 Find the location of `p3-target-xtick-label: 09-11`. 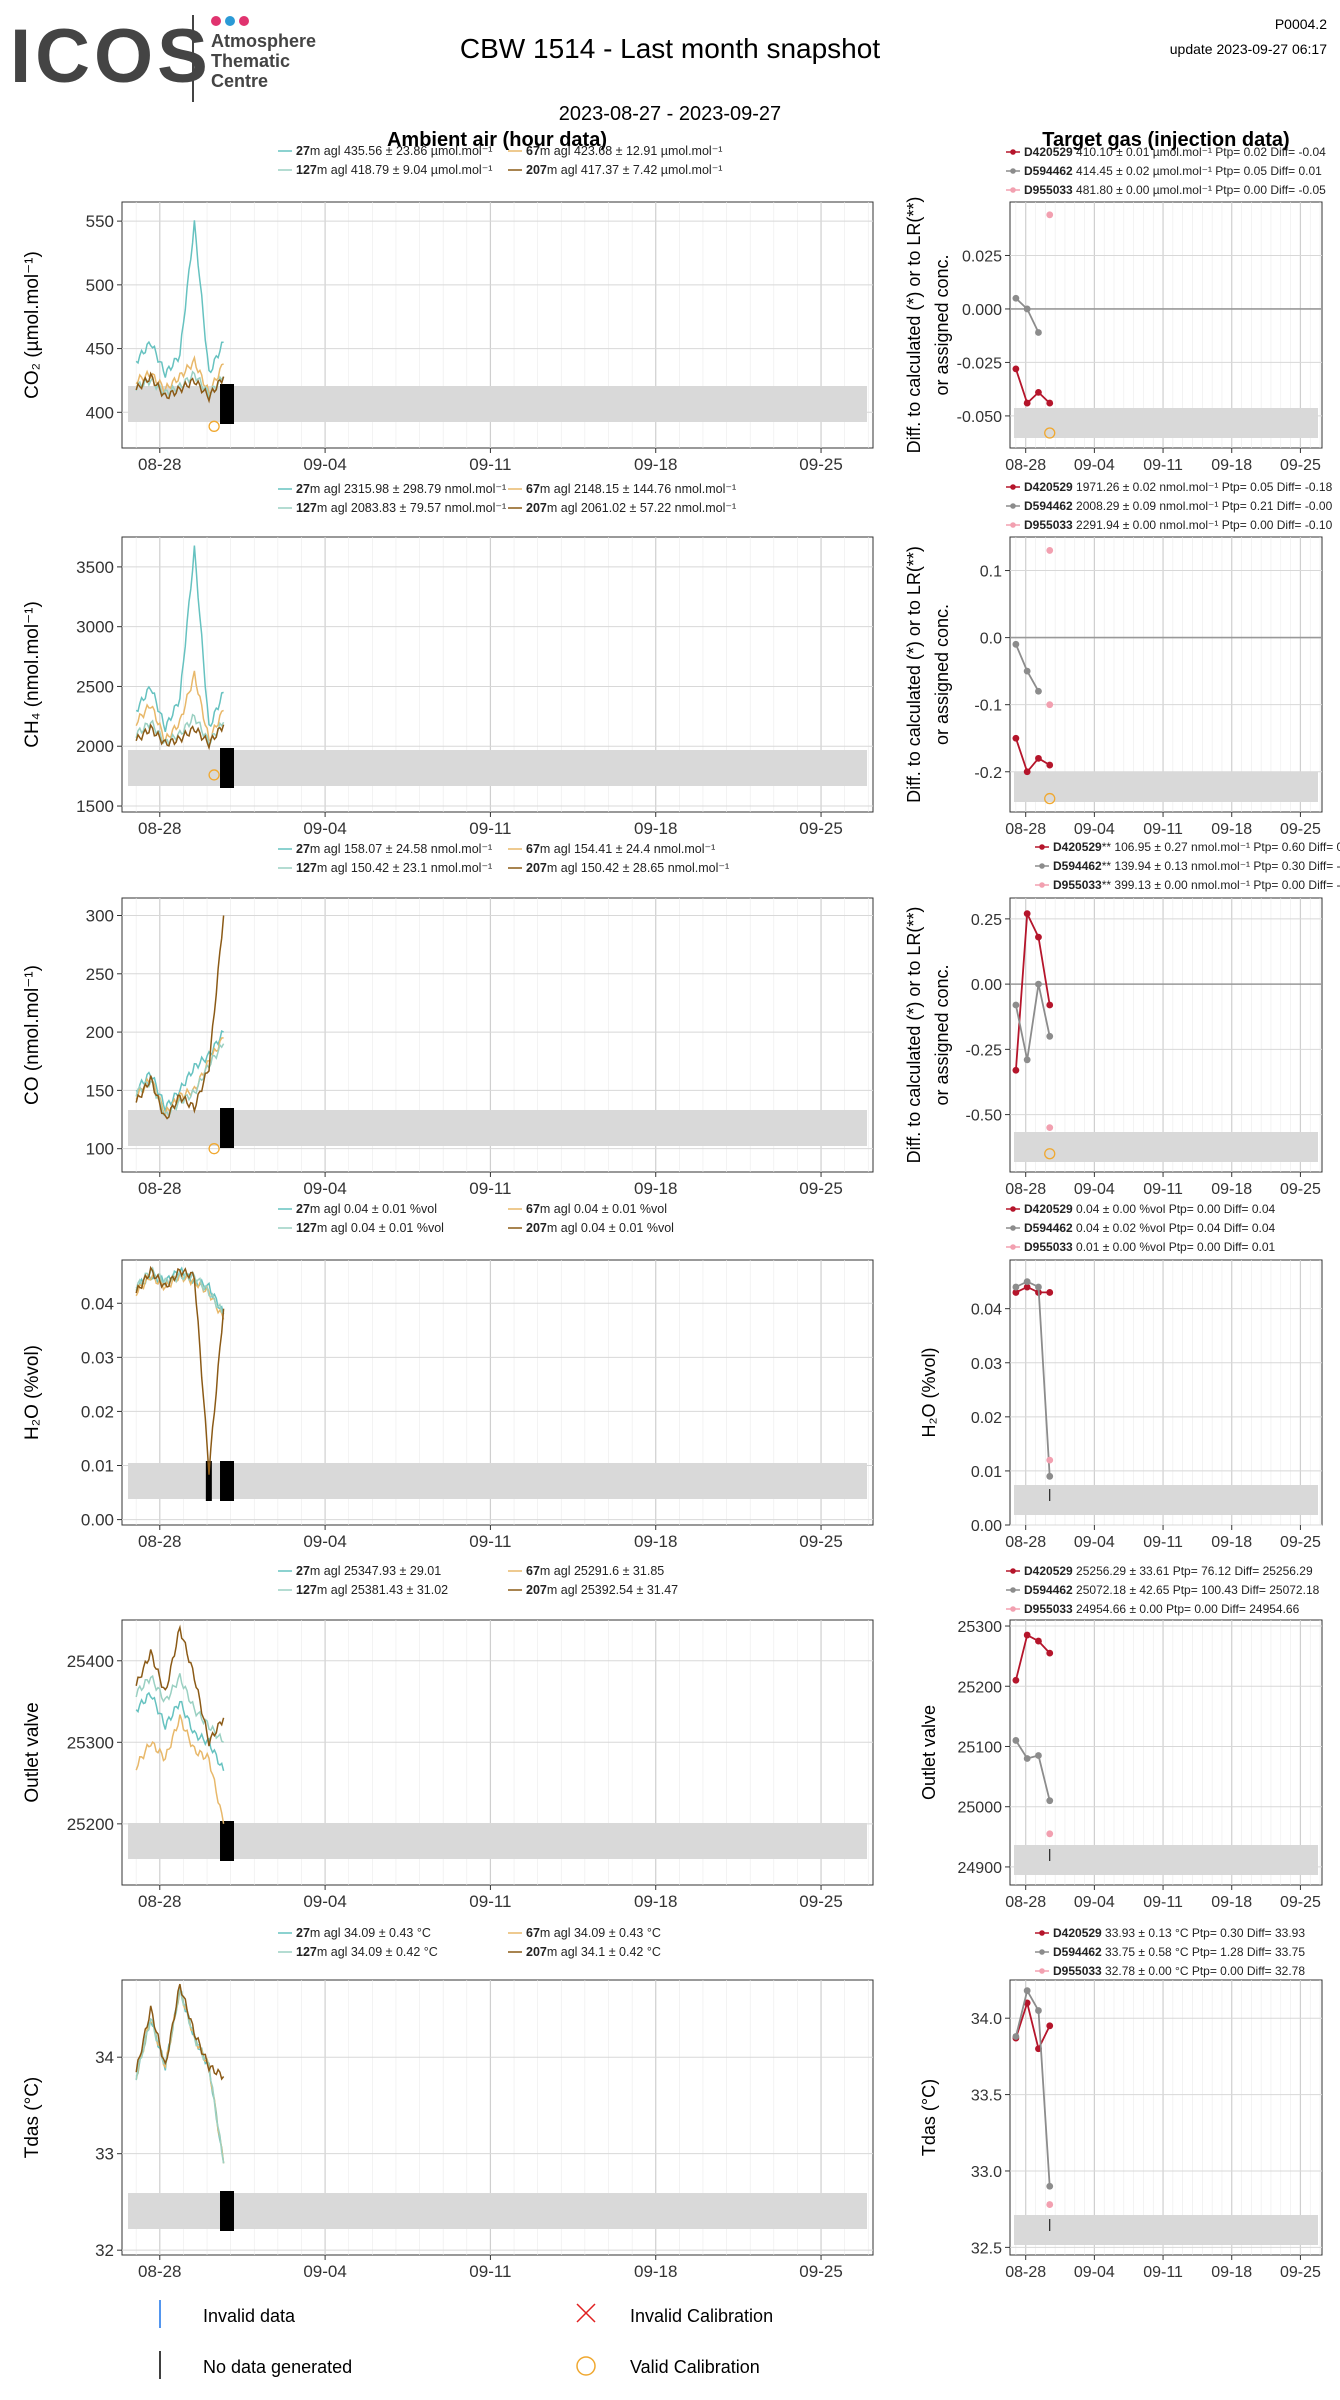

p3-target-xtick-label: 09-11 is located at coordinates (1163, 1542).